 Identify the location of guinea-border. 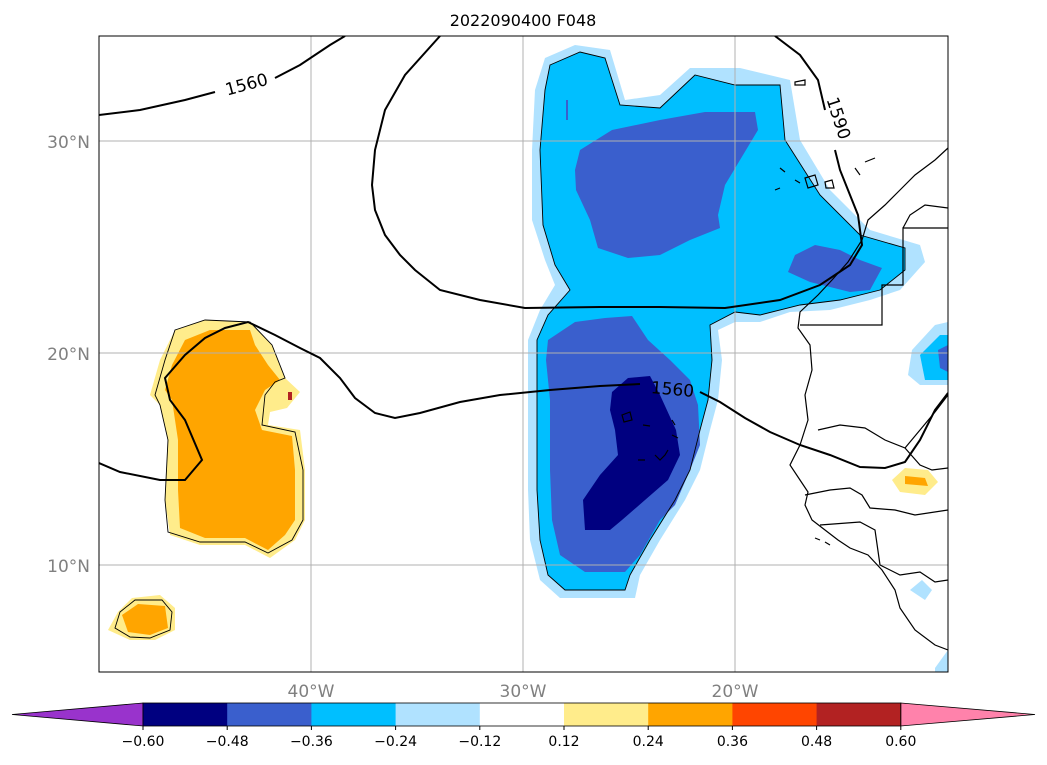
(883, 552).